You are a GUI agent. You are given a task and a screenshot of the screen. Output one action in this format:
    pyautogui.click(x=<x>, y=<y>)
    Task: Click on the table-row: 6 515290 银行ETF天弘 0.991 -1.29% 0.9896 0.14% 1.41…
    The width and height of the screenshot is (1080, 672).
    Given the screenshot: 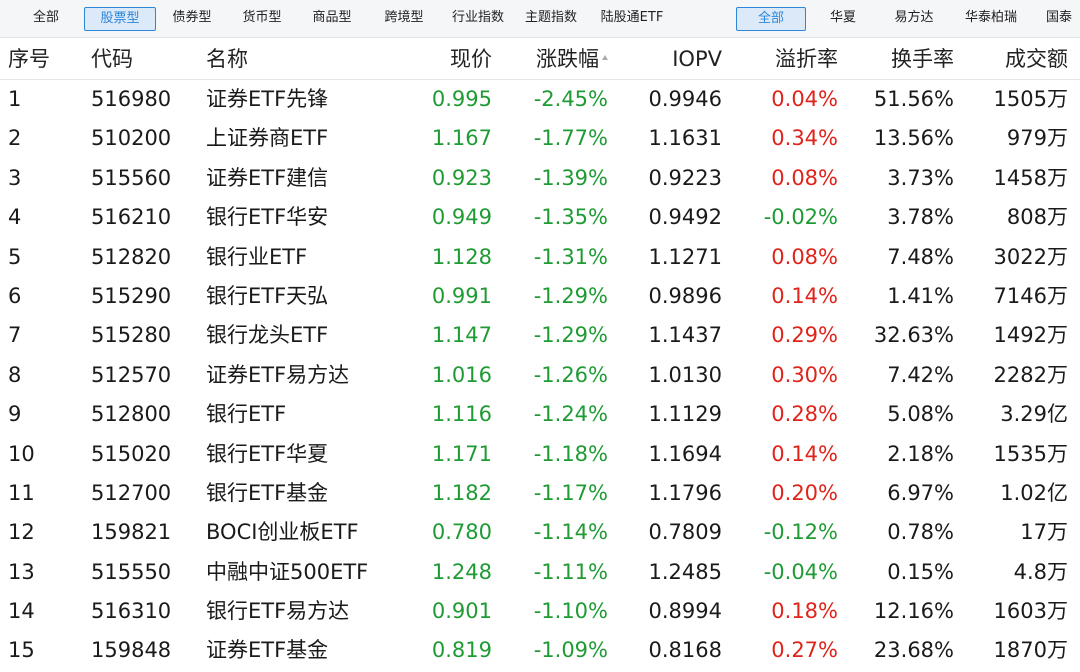 What is the action you would take?
    pyautogui.click(x=540, y=296)
    